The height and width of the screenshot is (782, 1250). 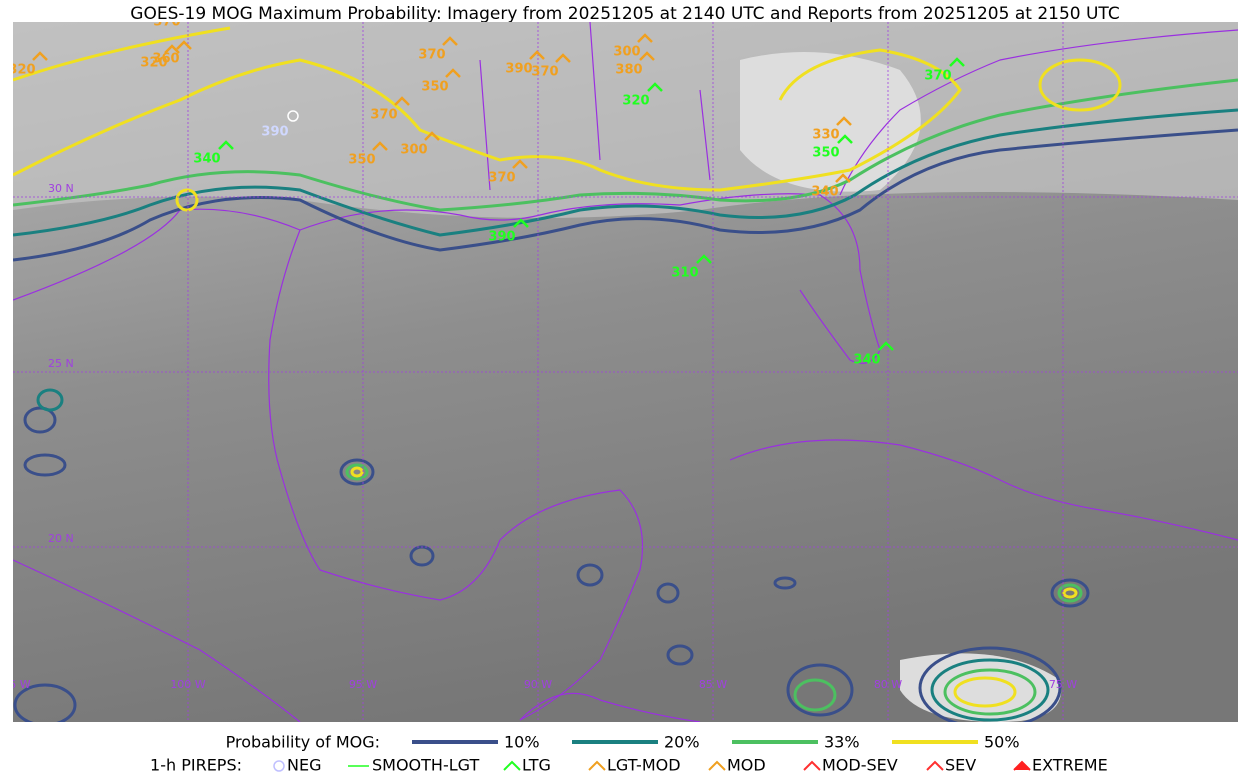 What do you see at coordinates (61, 363) in the screenshot?
I see `lat-label: 25 N` at bounding box center [61, 363].